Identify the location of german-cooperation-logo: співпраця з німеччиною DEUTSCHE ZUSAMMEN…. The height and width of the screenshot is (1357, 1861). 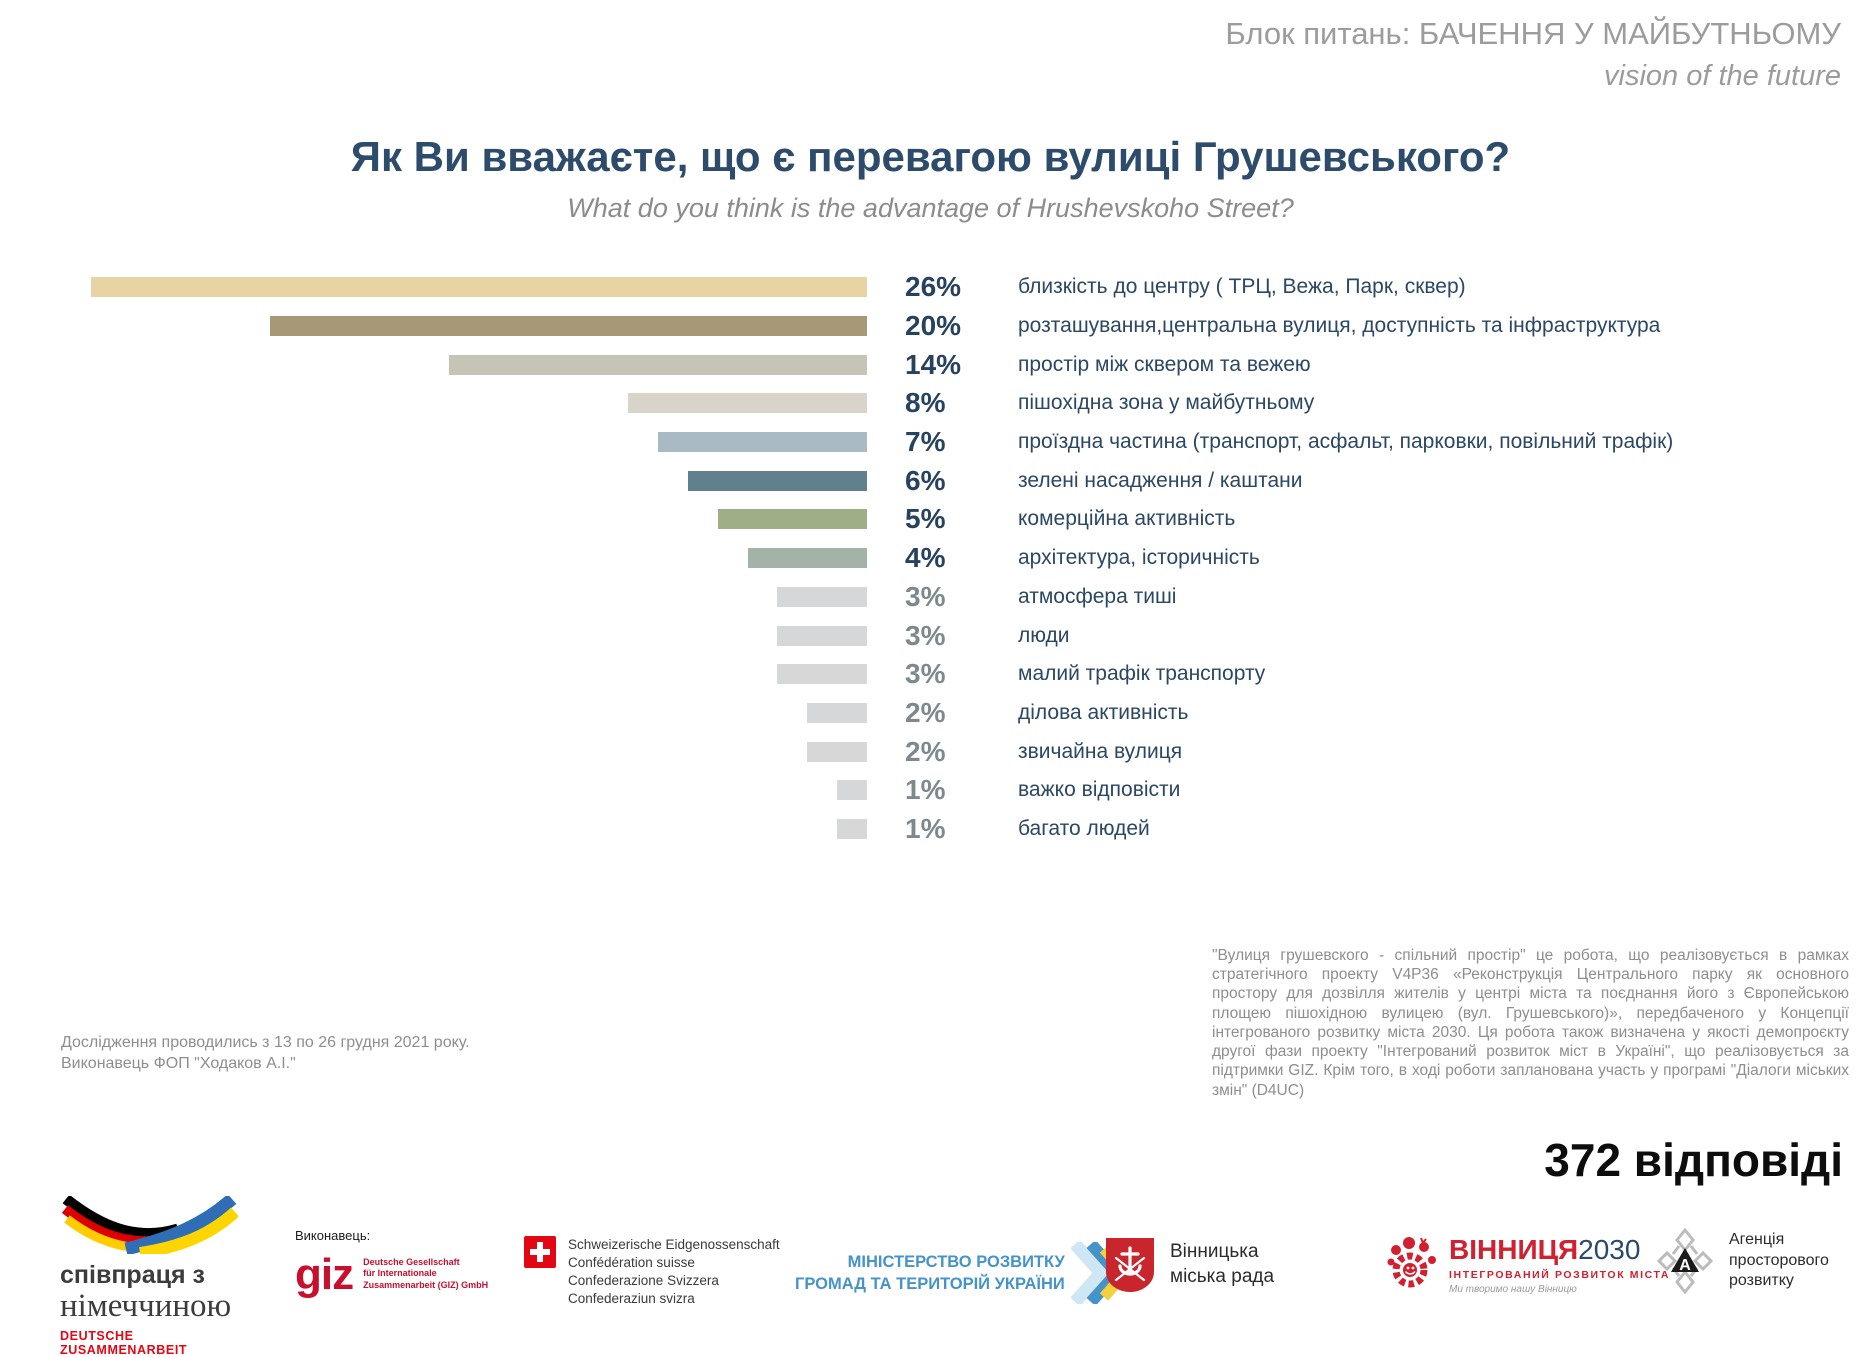
(152, 1275).